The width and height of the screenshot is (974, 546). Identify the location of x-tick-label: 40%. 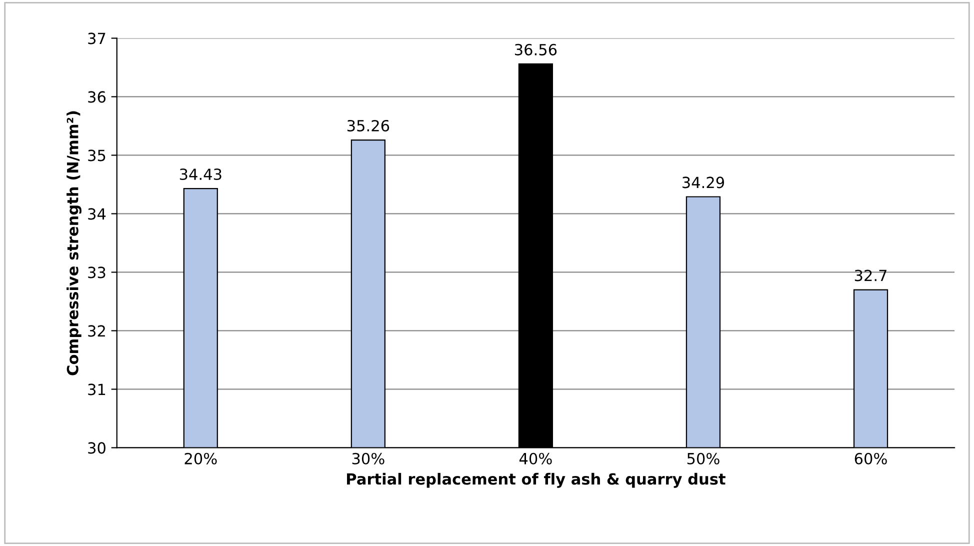
(535, 458).